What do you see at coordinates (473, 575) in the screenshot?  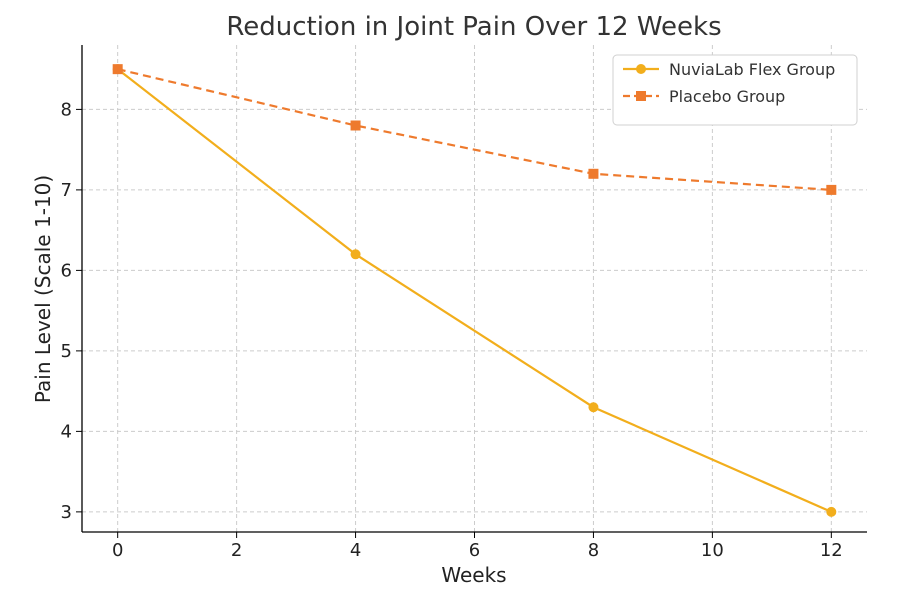 I see `x-axis-label: Weeks` at bounding box center [473, 575].